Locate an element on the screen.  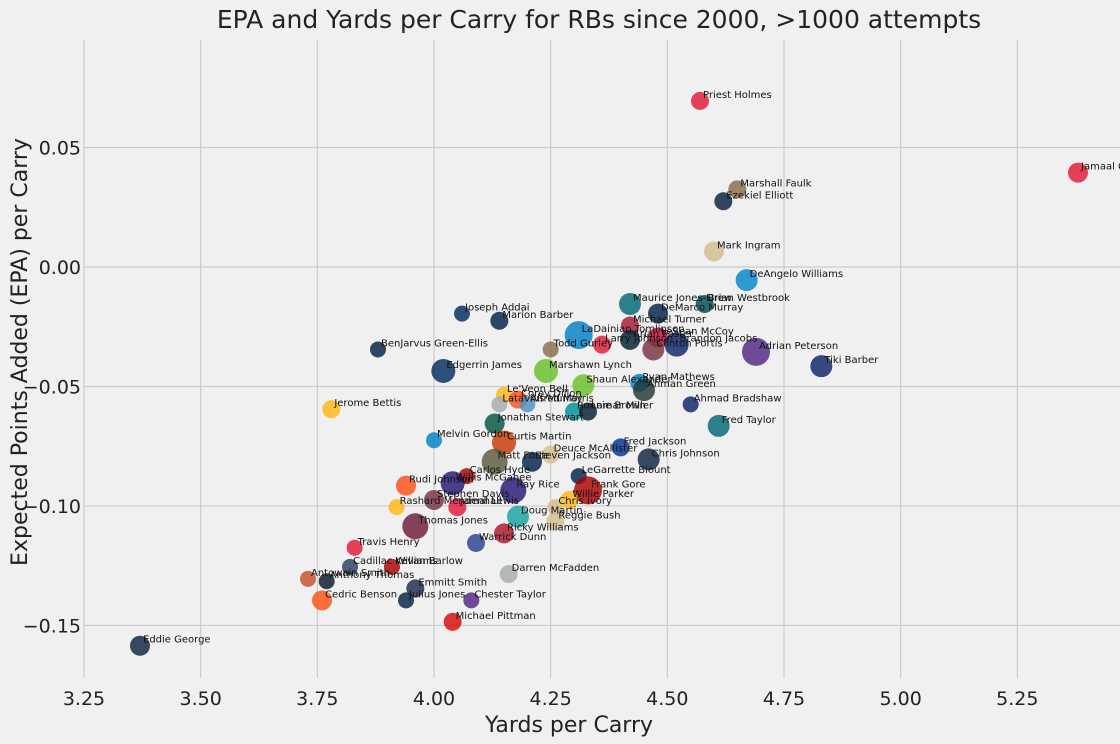
point-label: Jonathan Stewart is located at coordinates (540, 418).